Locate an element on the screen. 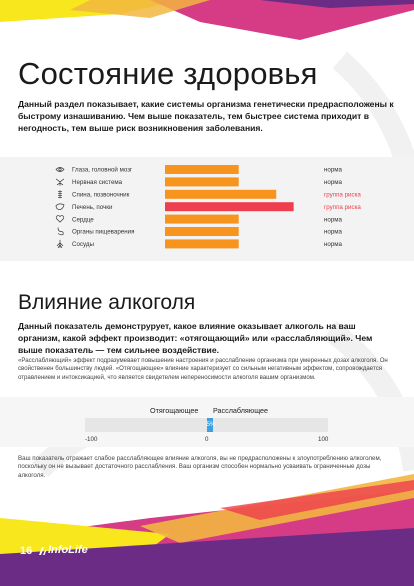 Image resolution: width=414 pixels, height=586 pixels. category-label: Сосуды is located at coordinates (83, 244).